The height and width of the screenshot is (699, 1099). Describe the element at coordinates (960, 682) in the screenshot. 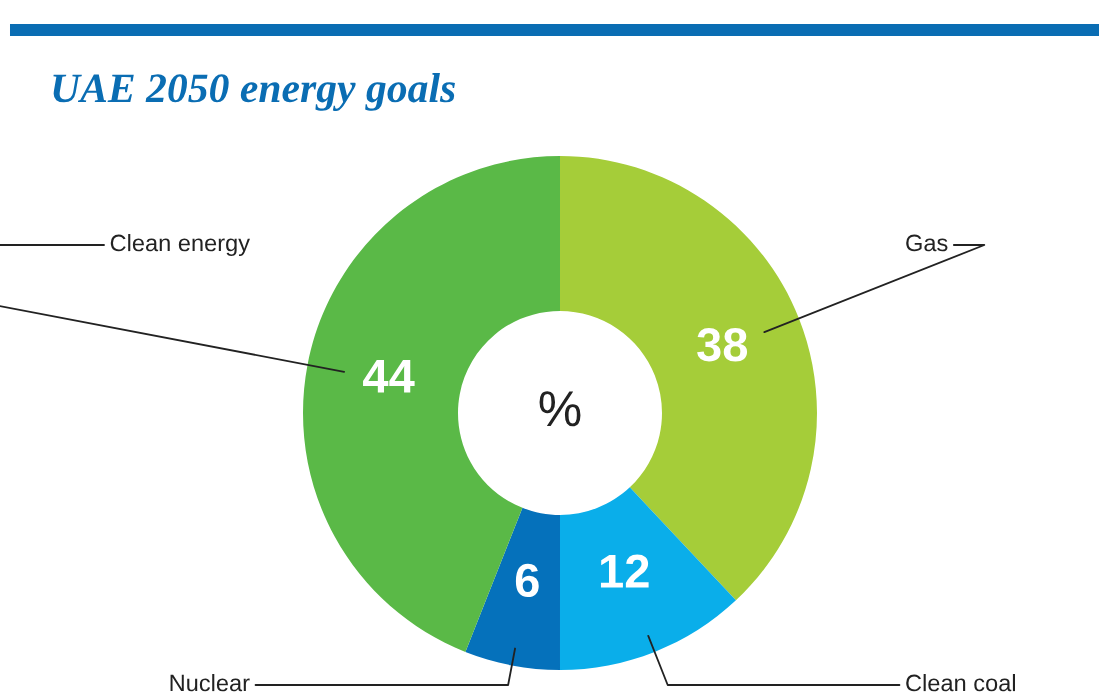

I see `slice-label: Clean coal` at that location.